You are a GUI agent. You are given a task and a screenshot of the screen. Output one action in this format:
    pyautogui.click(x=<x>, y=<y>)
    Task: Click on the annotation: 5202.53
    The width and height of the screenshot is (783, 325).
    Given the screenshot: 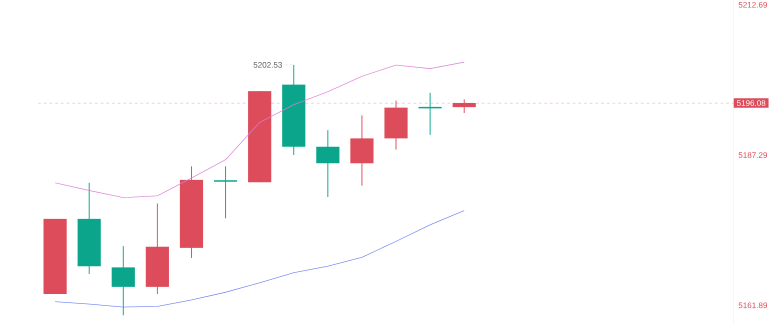 What is the action you would take?
    pyautogui.click(x=268, y=65)
    